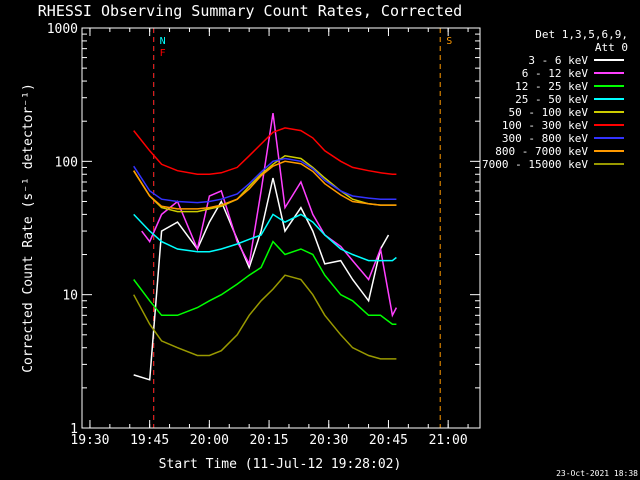  Describe the element at coordinates (62, 29) in the screenshot. I see `y-tick-label: 1000` at that location.